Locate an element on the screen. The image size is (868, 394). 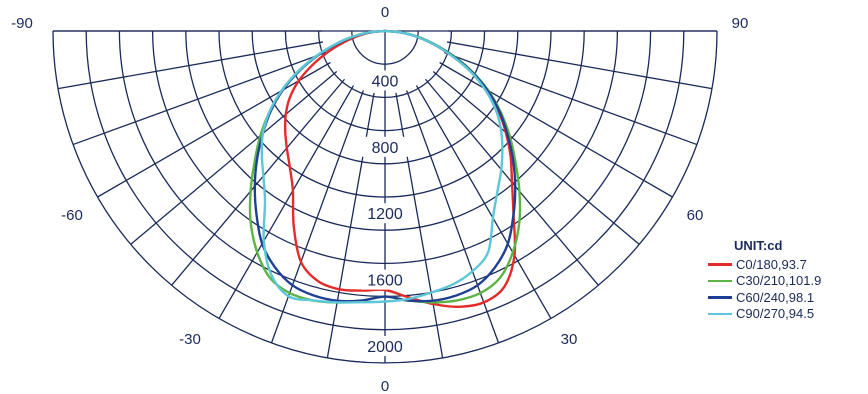
radial-tick-label: 1200 is located at coordinates (385, 214).